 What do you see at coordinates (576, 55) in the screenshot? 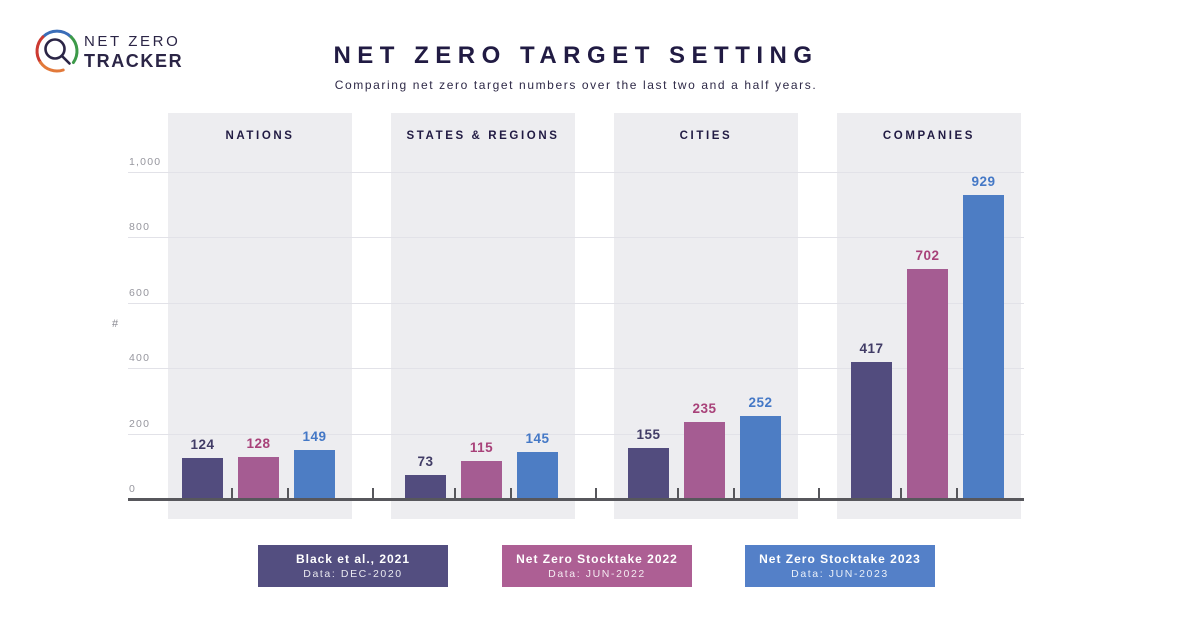
I see `page-title: NET ZERO TARGET SETTING` at bounding box center [576, 55].